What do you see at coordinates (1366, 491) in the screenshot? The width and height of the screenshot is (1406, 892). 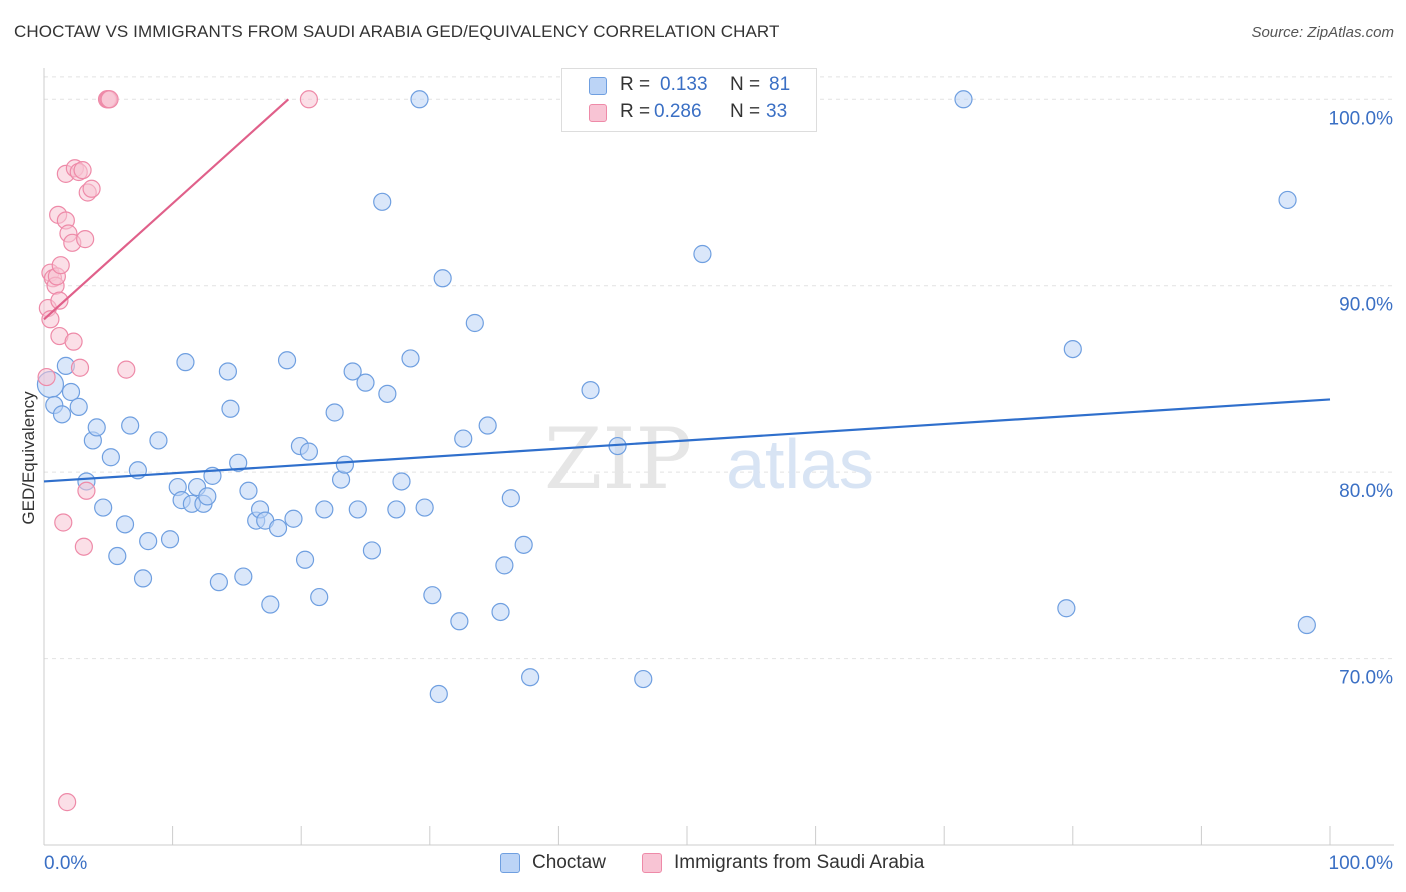 I see `y-tick-label: 80.0%` at bounding box center [1366, 491].